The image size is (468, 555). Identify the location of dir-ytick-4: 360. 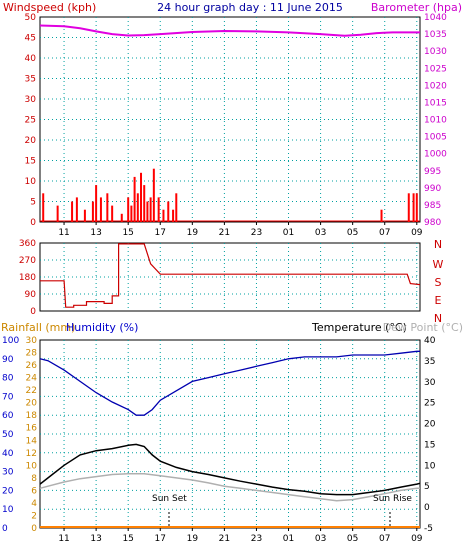
(27, 244).